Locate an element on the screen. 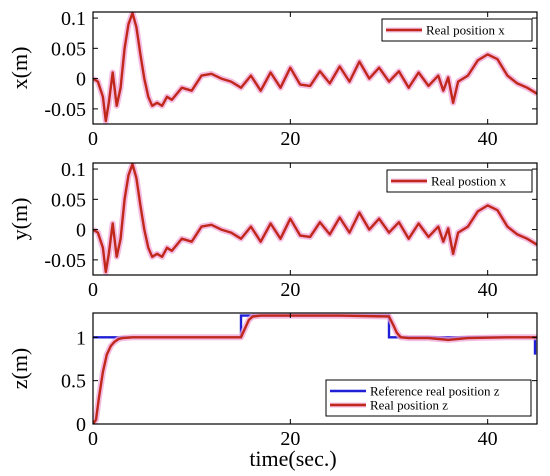  y-axis-label: x(m) is located at coordinates (19, 68).